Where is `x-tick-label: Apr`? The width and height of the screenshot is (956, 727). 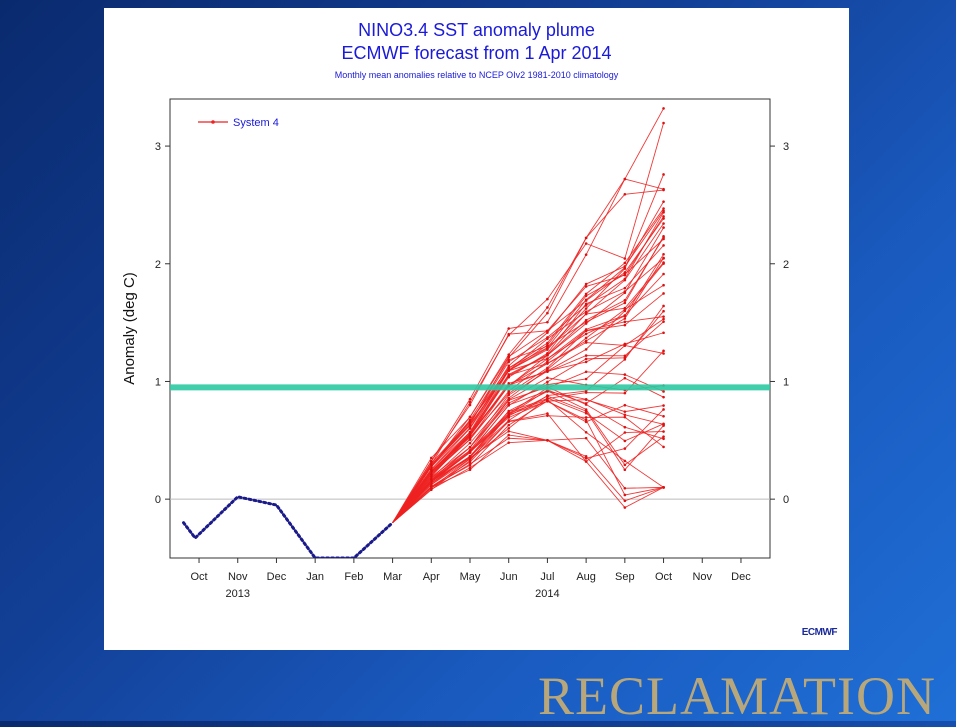
x-tick-label: Apr is located at coordinates (431, 577).